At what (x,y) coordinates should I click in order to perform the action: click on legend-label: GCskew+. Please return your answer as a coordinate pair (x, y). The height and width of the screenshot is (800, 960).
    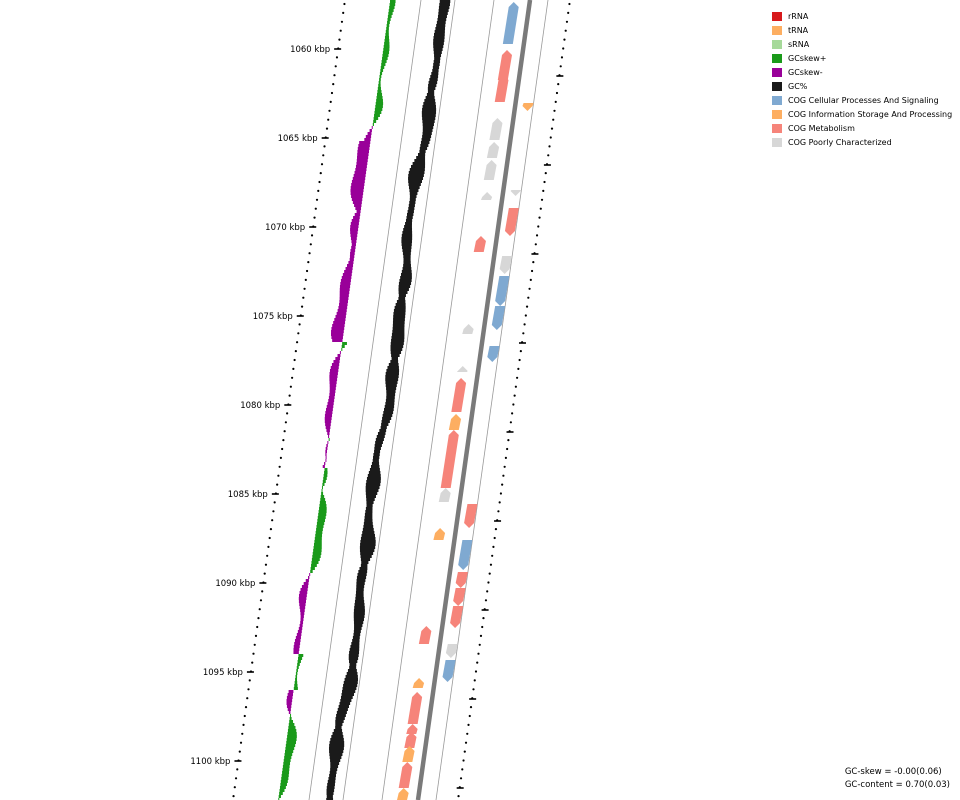
    Looking at the image, I should click on (807, 58).